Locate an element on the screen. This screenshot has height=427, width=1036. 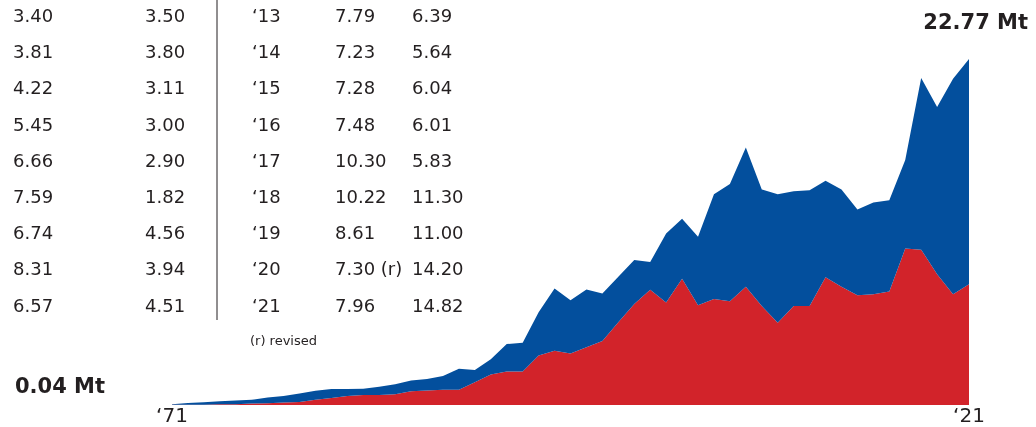
annotation: 4.51 is located at coordinates (165, 305).